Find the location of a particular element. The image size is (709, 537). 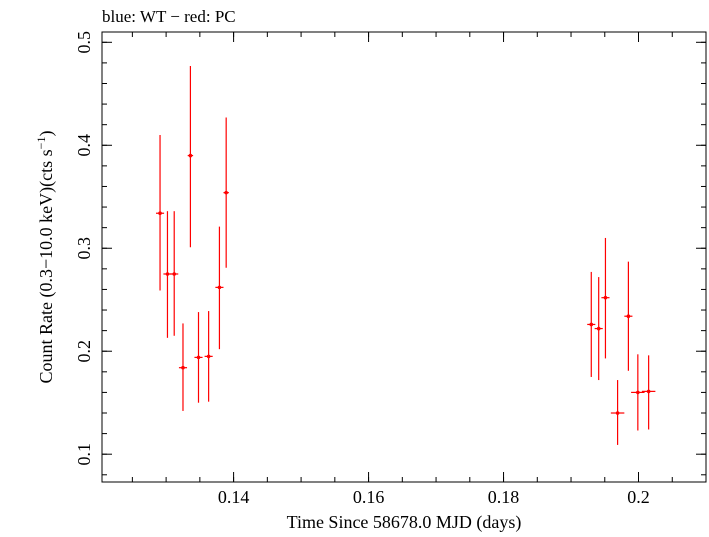

y-axis-title: Count Rate (0.3−10.0 keV)(cts s−1) is located at coordinates (45, 257).